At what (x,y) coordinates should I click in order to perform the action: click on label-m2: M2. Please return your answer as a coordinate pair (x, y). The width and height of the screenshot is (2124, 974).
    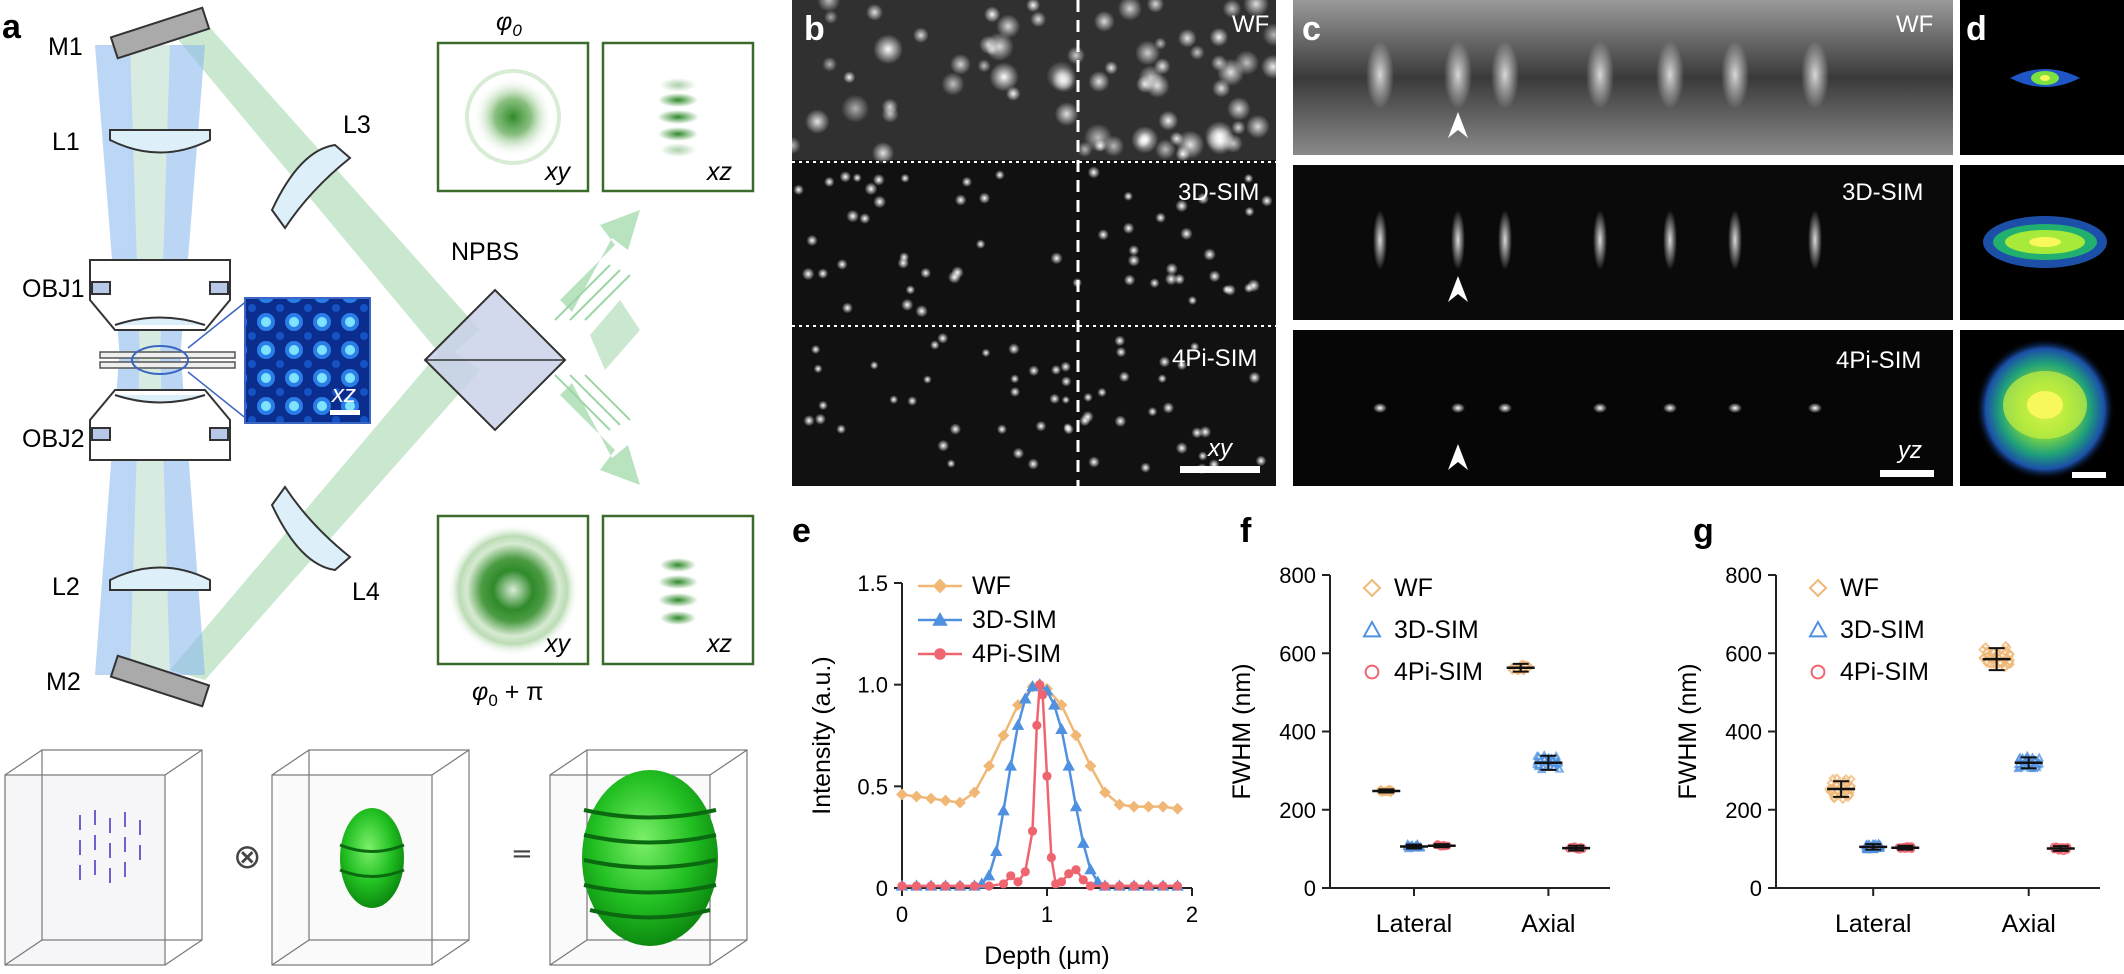
    Looking at the image, I should click on (63, 682).